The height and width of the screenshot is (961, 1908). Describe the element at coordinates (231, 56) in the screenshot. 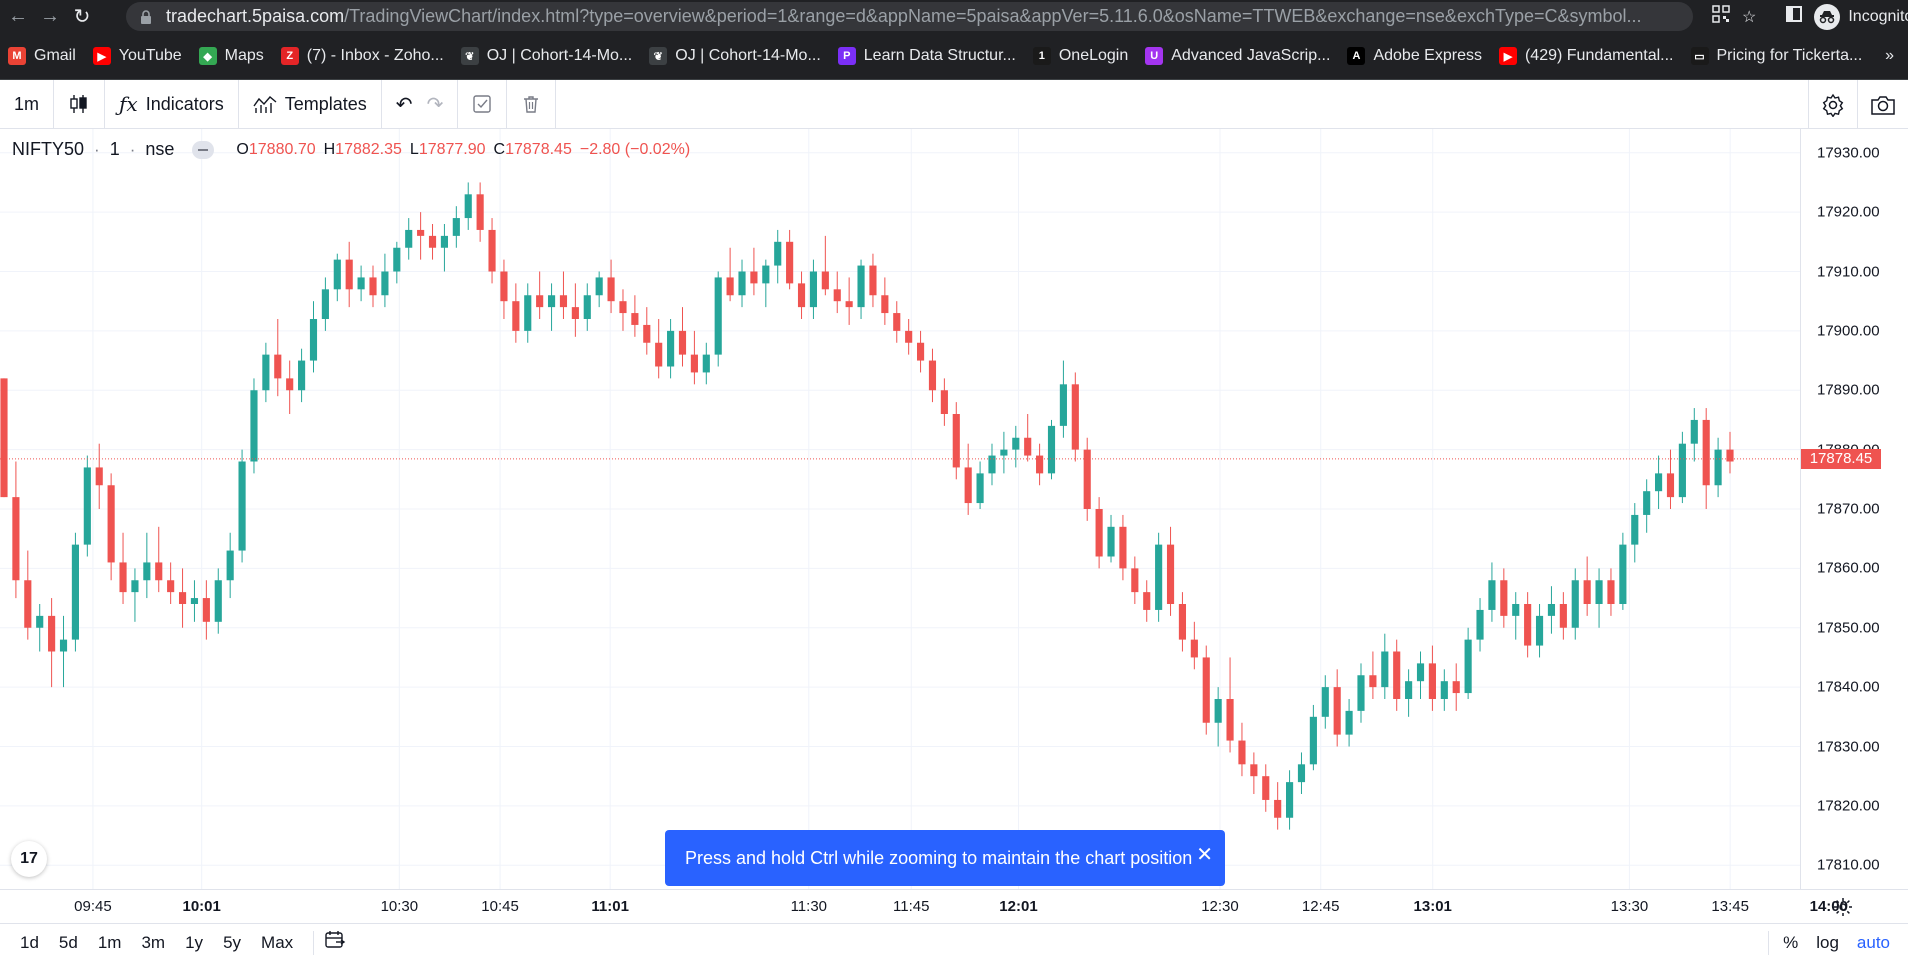

I see `bookmark-item: ◆ Maps` at that location.